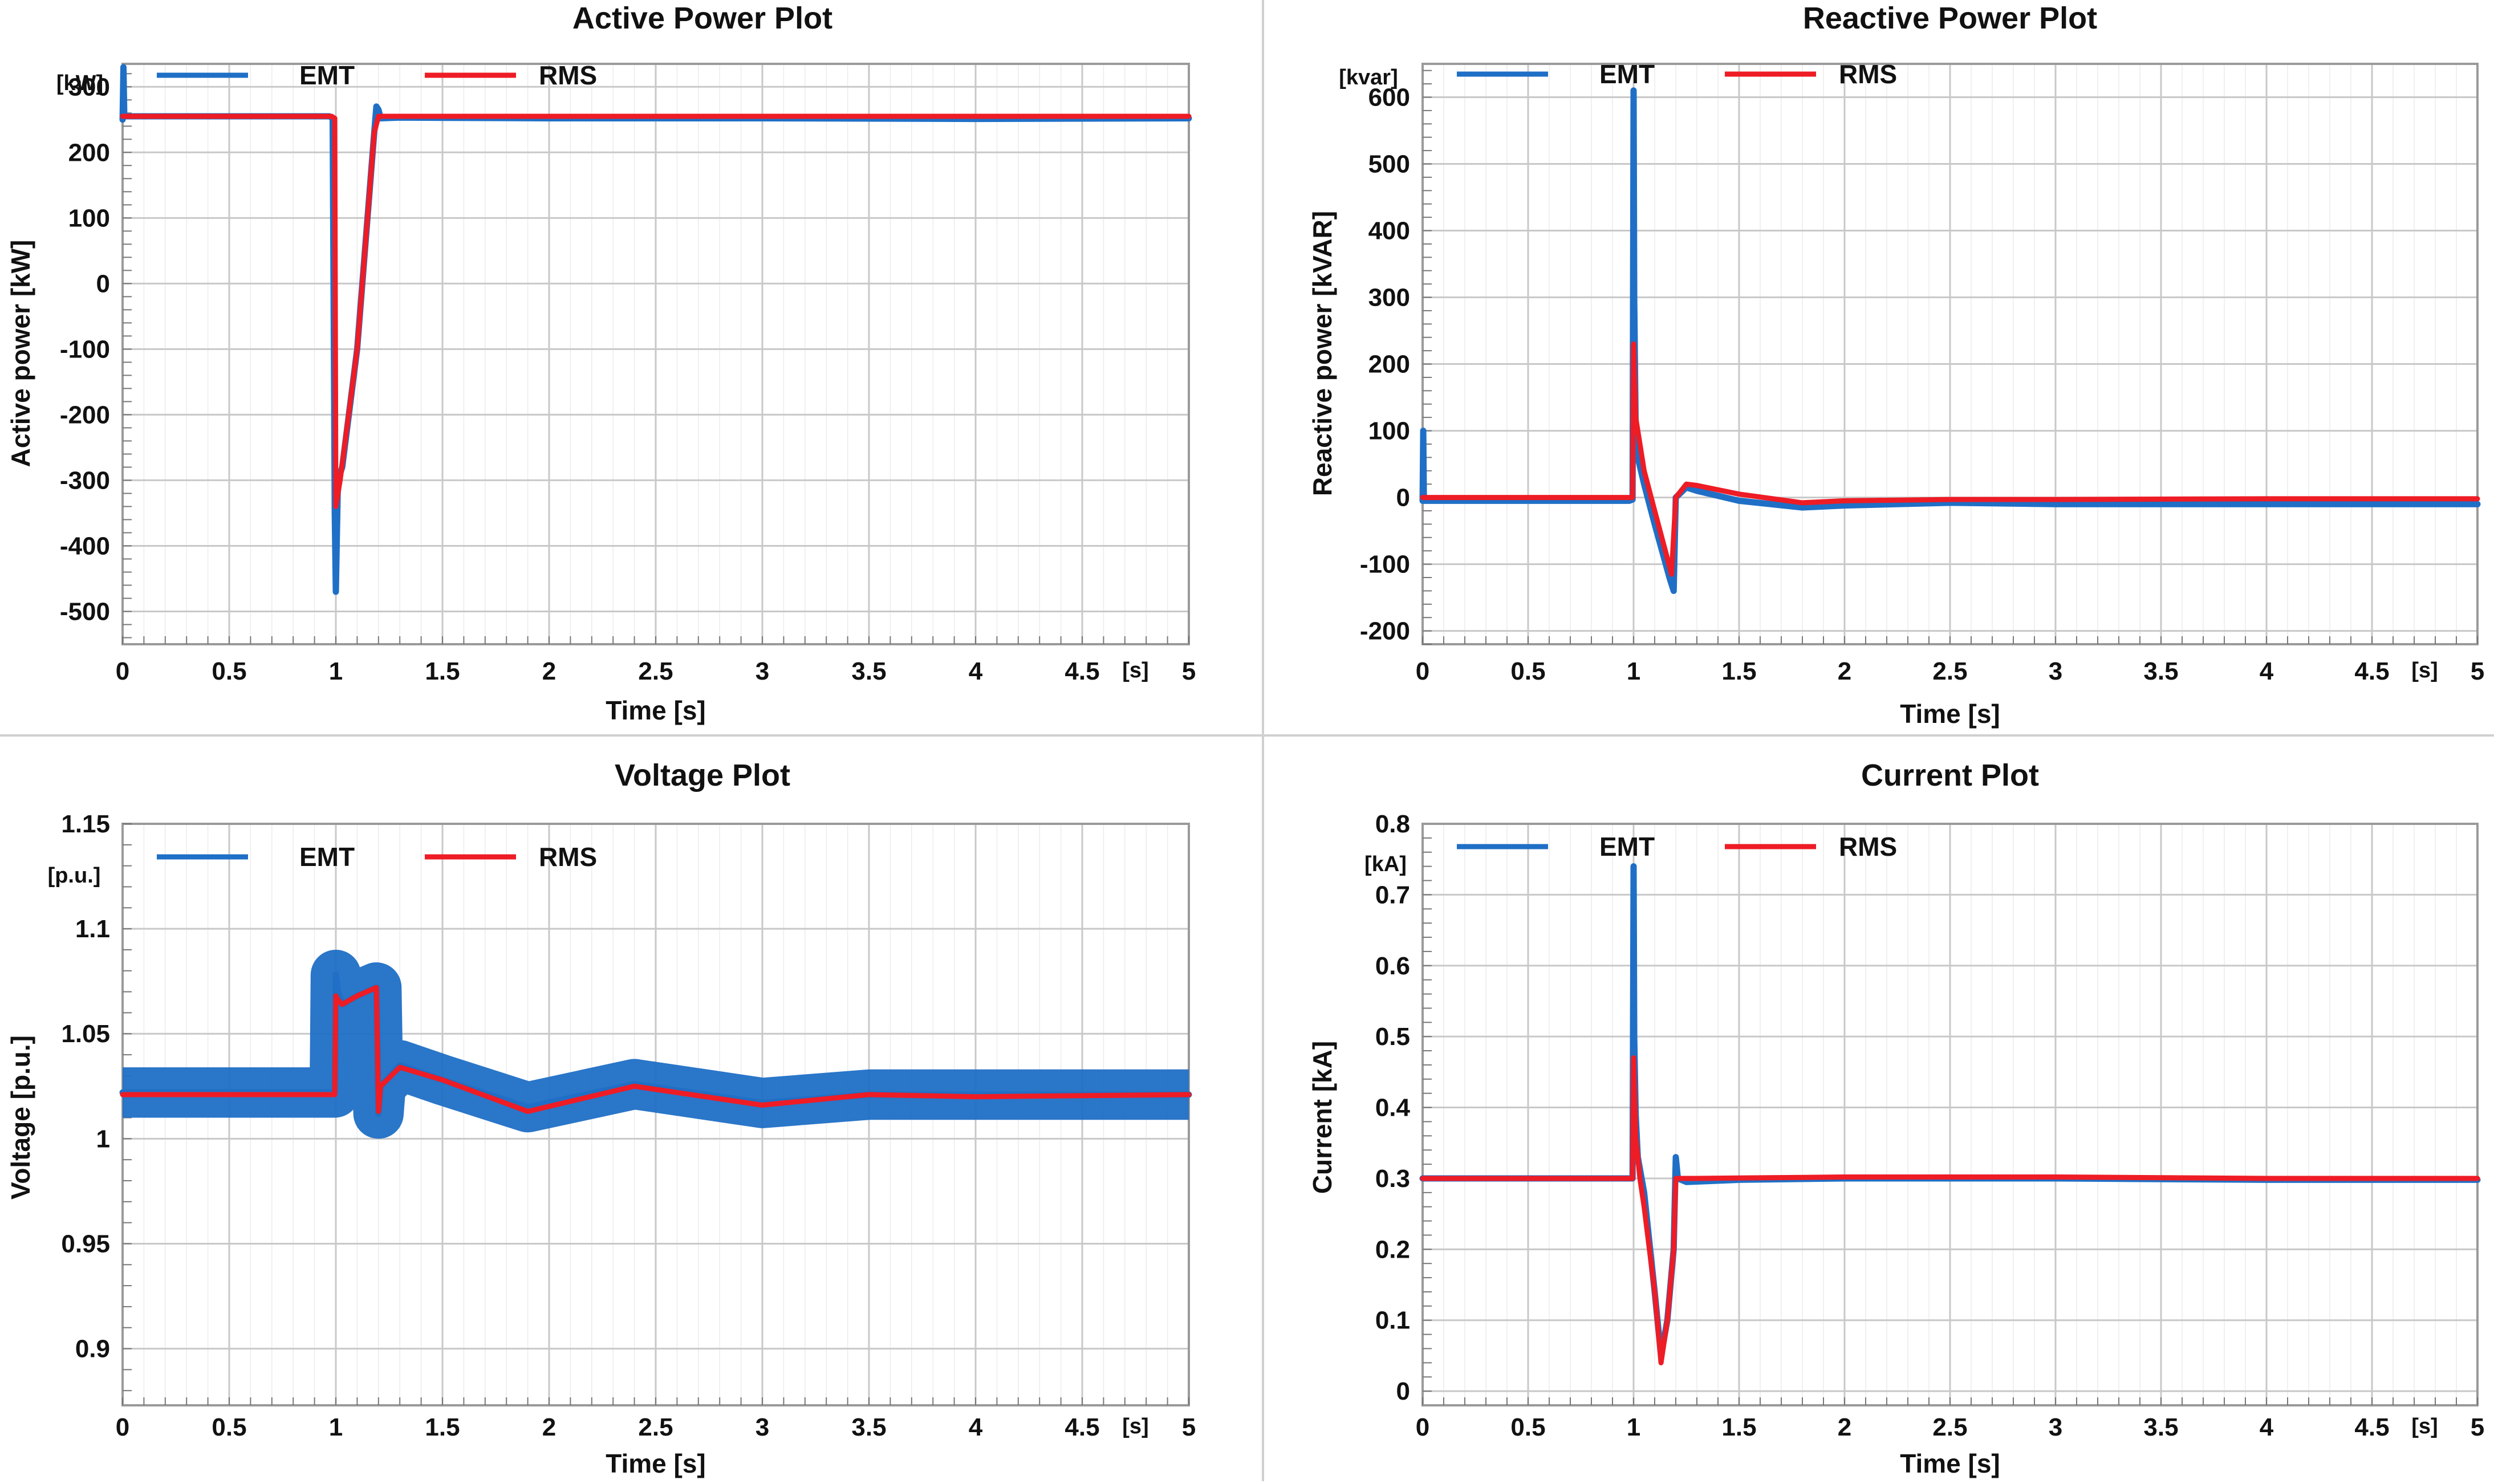  Describe the element at coordinates (74, 876) in the screenshot. I see `y-unit-label: [p.u.]` at that location.